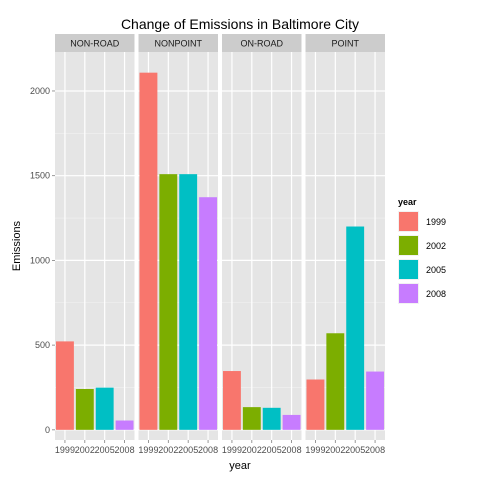  What do you see at coordinates (436, 246) in the screenshot?
I see `legend-label: 2002` at bounding box center [436, 246].